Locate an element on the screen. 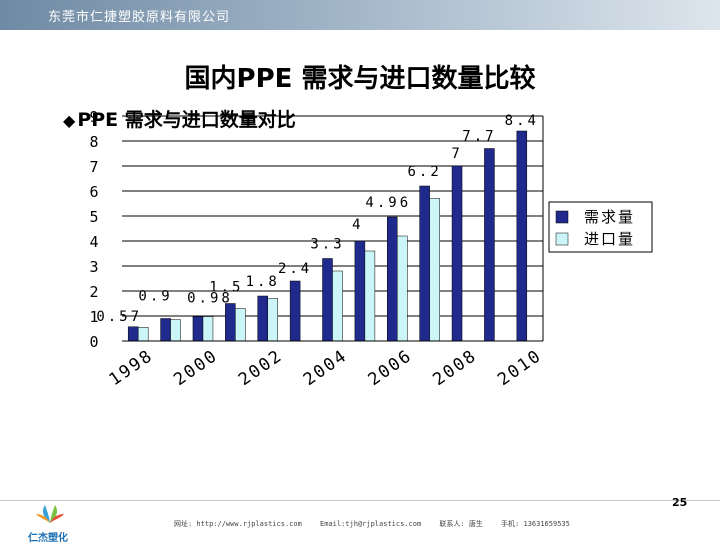  y-tick-label: 4 is located at coordinates (93, 242).